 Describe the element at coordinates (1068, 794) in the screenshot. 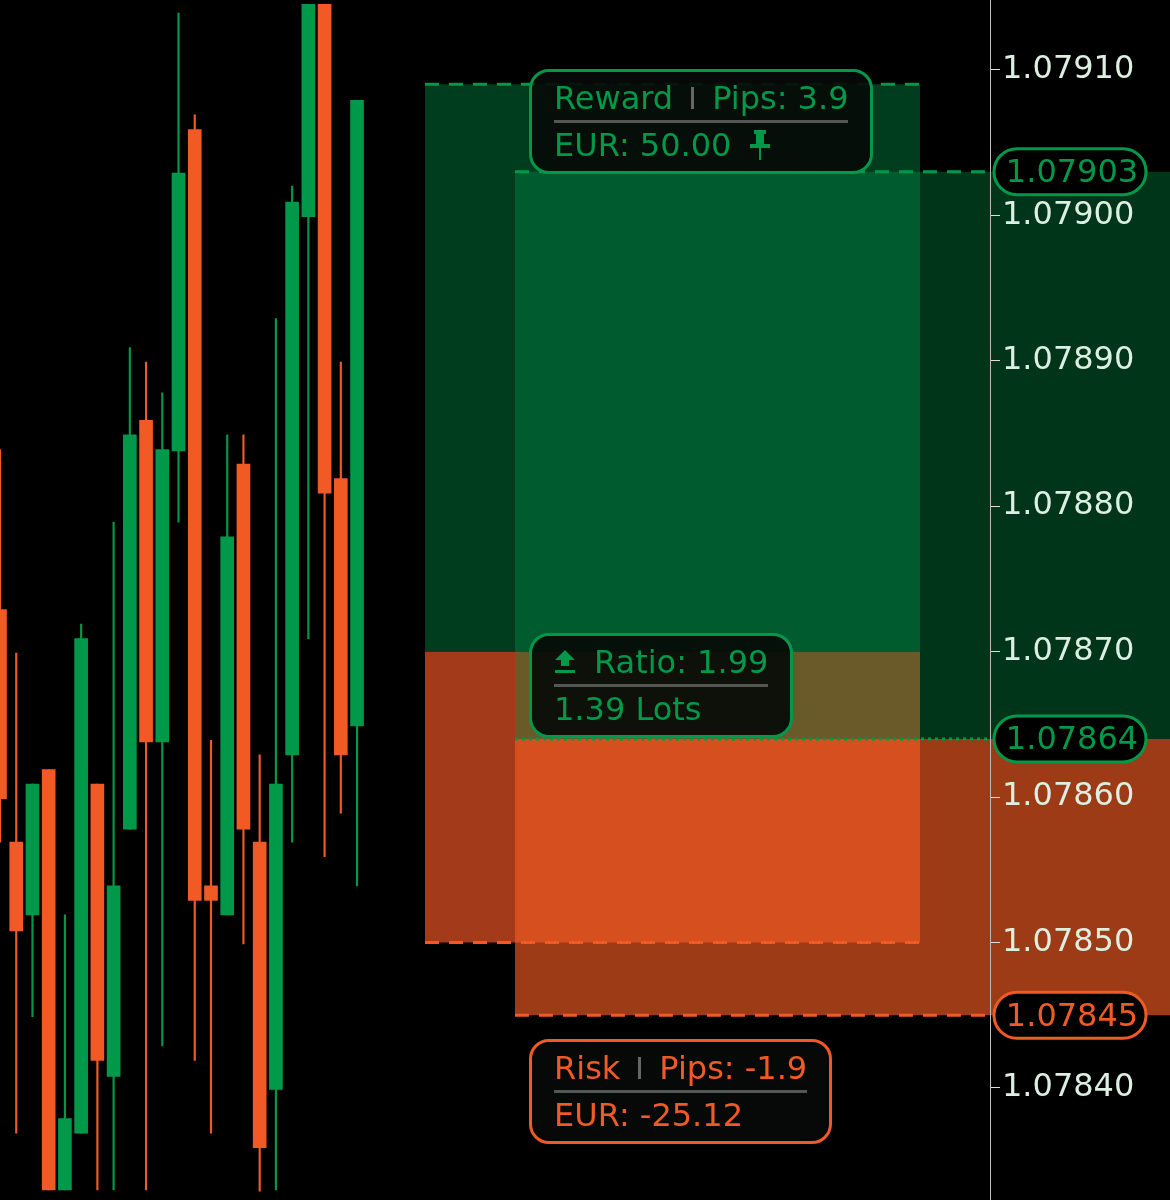

I see `y-tick-label: 1.07860` at that location.